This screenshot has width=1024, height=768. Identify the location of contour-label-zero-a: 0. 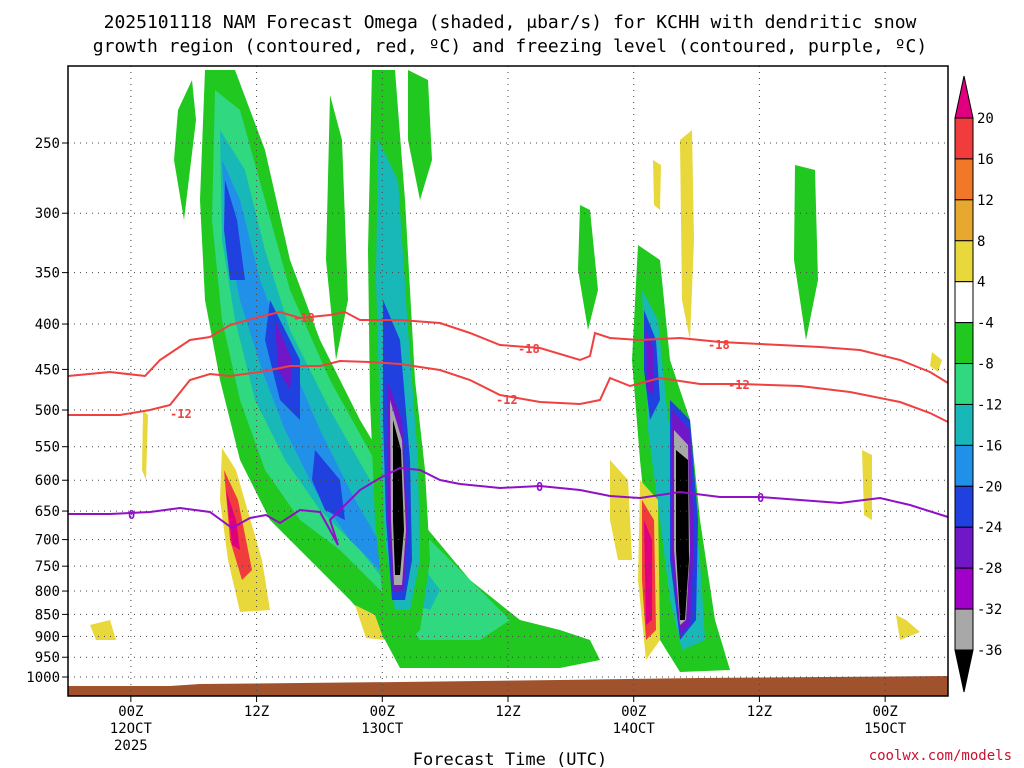
(131, 515).